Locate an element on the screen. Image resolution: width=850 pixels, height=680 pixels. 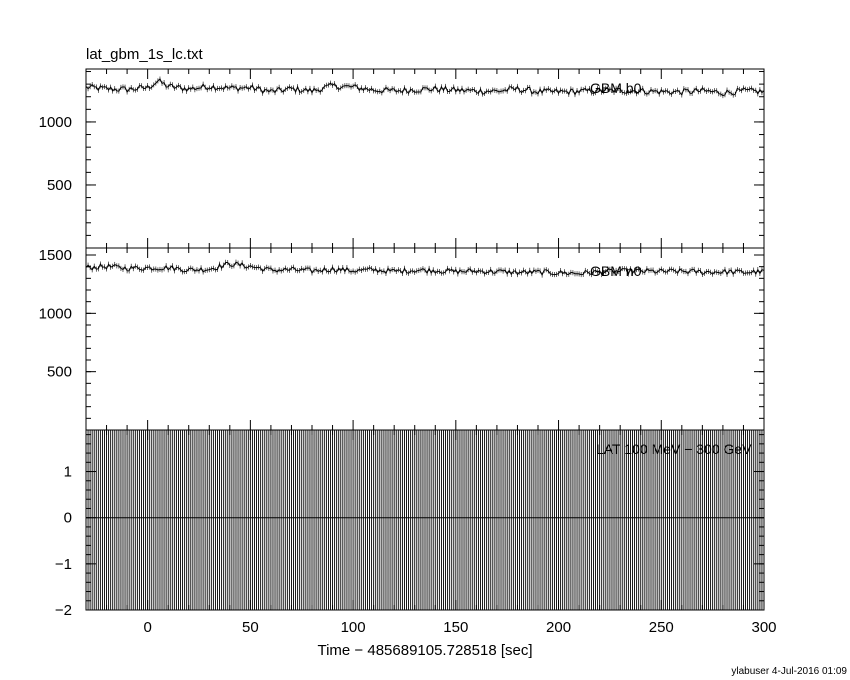
panel-label: GBM b0 is located at coordinates (616, 88).